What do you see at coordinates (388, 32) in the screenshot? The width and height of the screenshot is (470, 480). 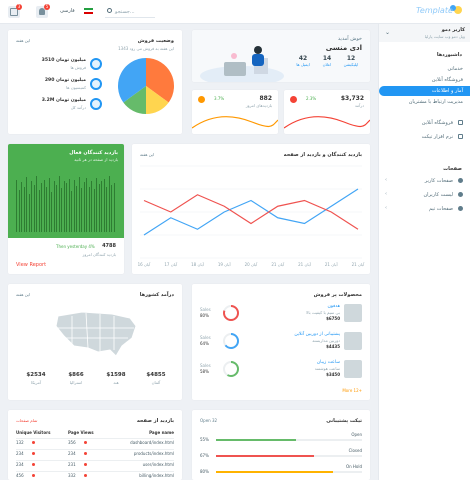 I see `chevron-down-icon: ⌄` at bounding box center [388, 32].